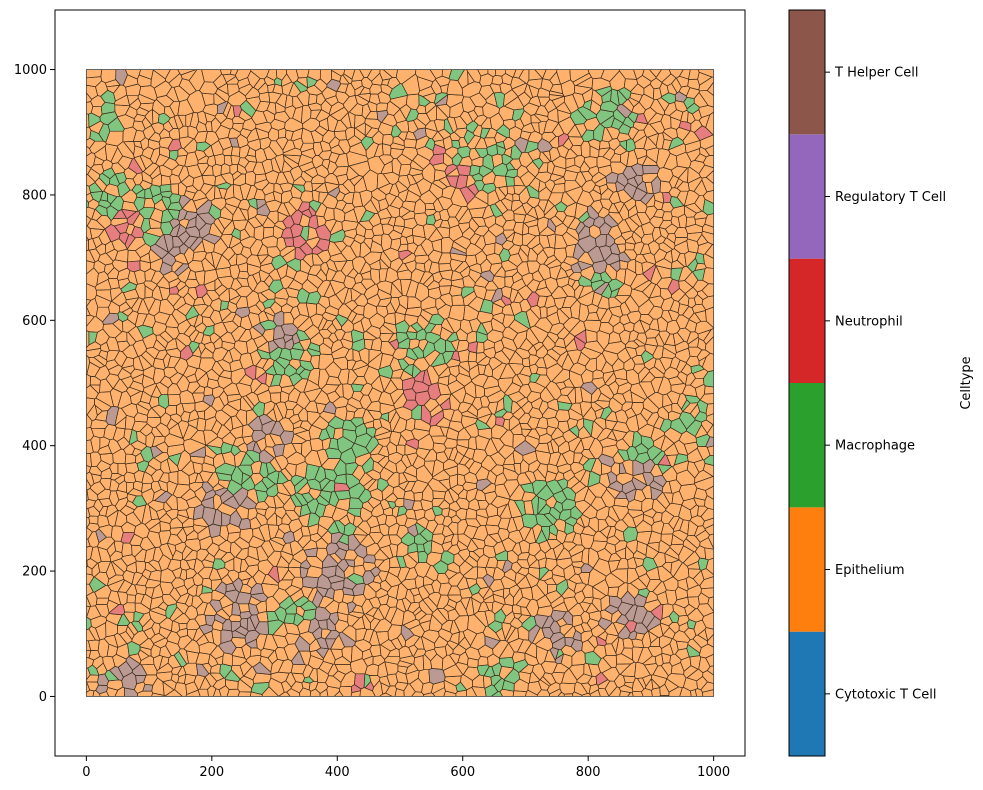 The height and width of the screenshot is (790, 983). Describe the element at coordinates (211, 772) in the screenshot. I see `x-tick-label: 200` at that location.